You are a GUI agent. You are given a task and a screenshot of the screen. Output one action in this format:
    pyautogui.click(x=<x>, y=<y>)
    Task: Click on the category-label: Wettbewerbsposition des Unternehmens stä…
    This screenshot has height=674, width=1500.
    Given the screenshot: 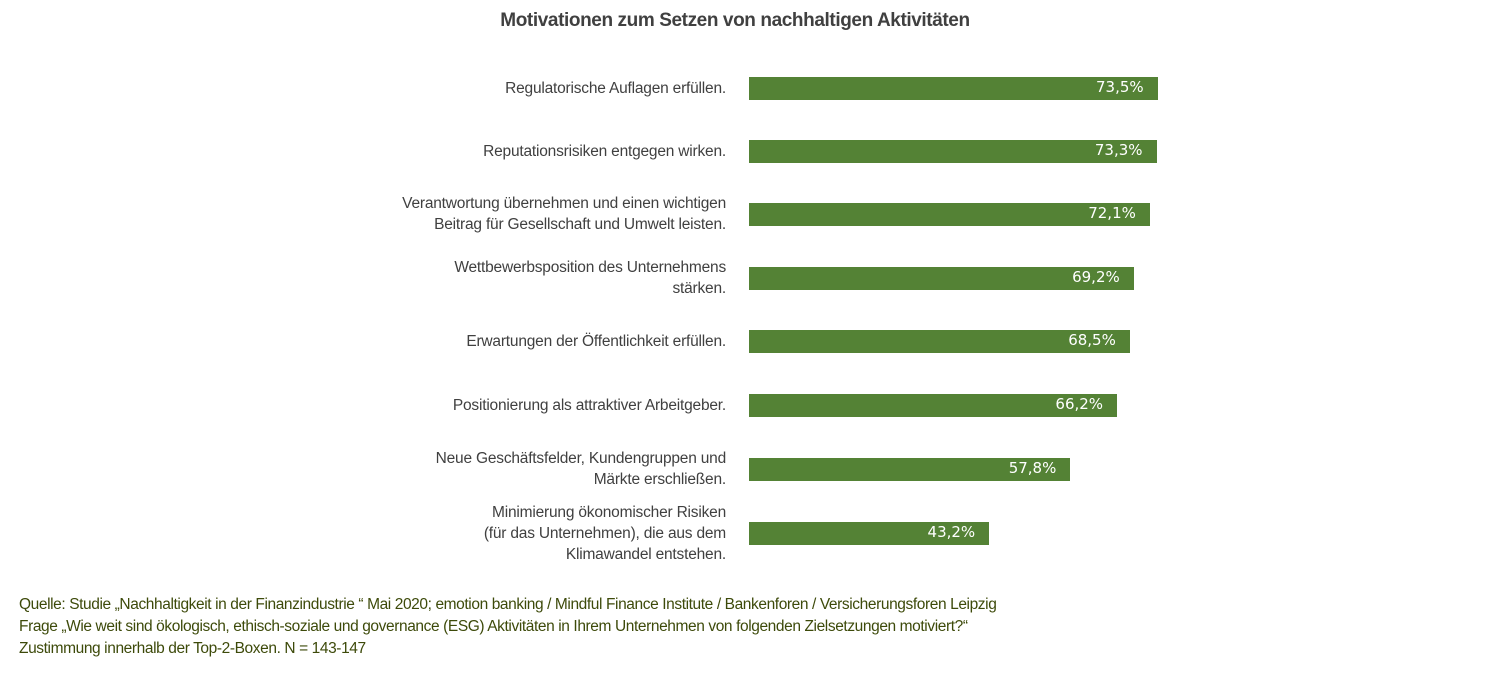 What is the action you would take?
    pyautogui.click(x=590, y=278)
    